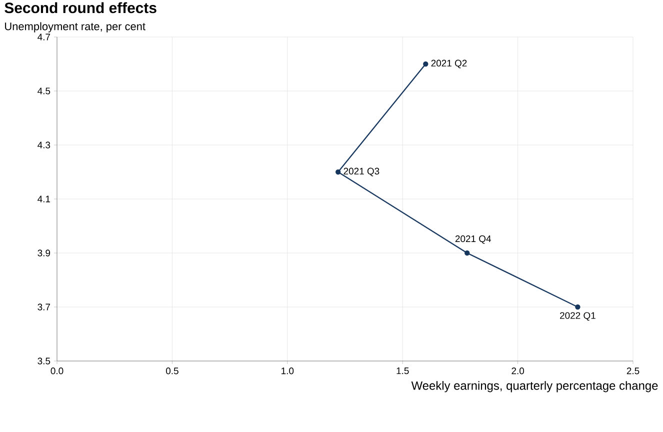 Image resolution: width=663 pixels, height=432 pixels. Describe the element at coordinates (57, 371) in the screenshot. I see `x-tick-label: 0.0` at that location.